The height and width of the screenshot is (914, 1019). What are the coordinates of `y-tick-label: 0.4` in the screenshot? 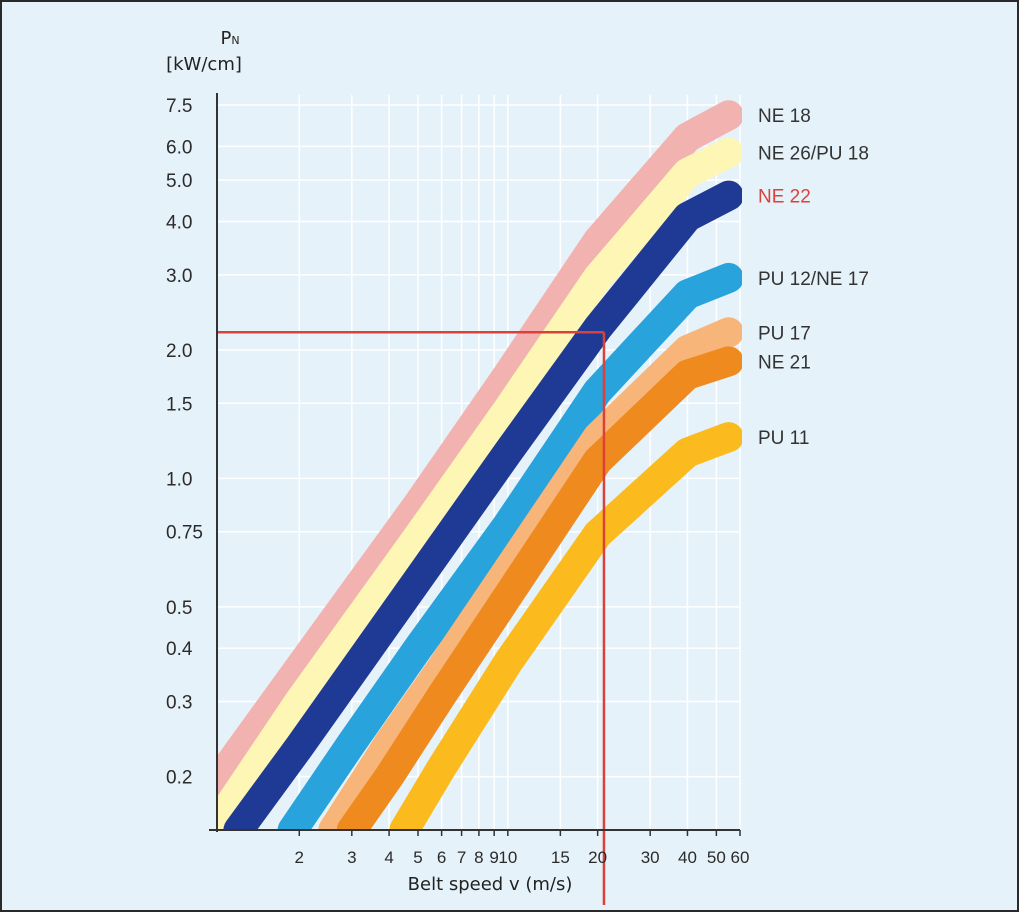 It's located at (179, 649).